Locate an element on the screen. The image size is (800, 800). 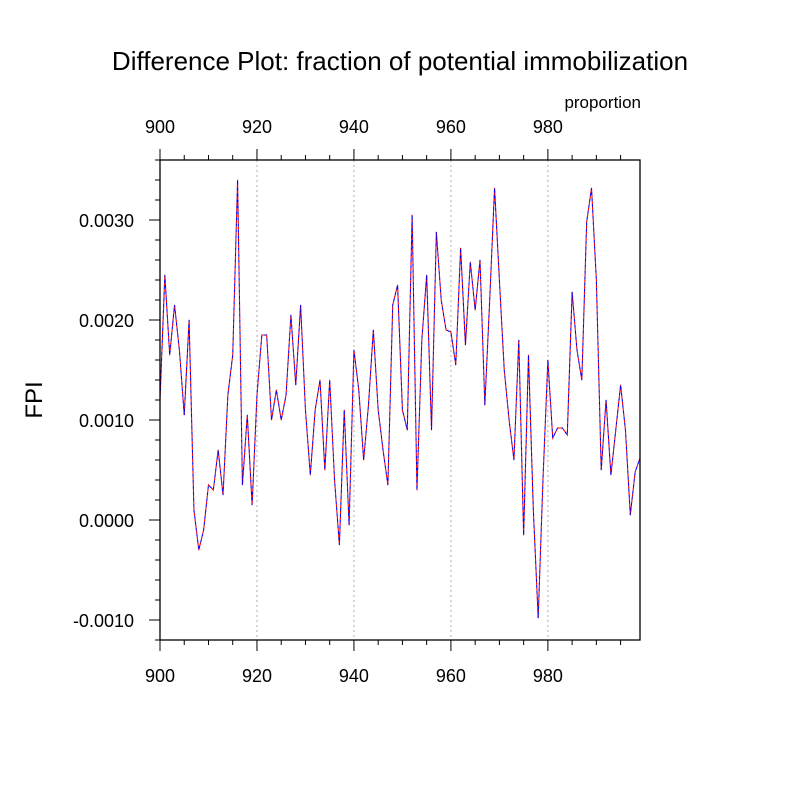
y-axis-label: FPI is located at coordinates (34, 399).